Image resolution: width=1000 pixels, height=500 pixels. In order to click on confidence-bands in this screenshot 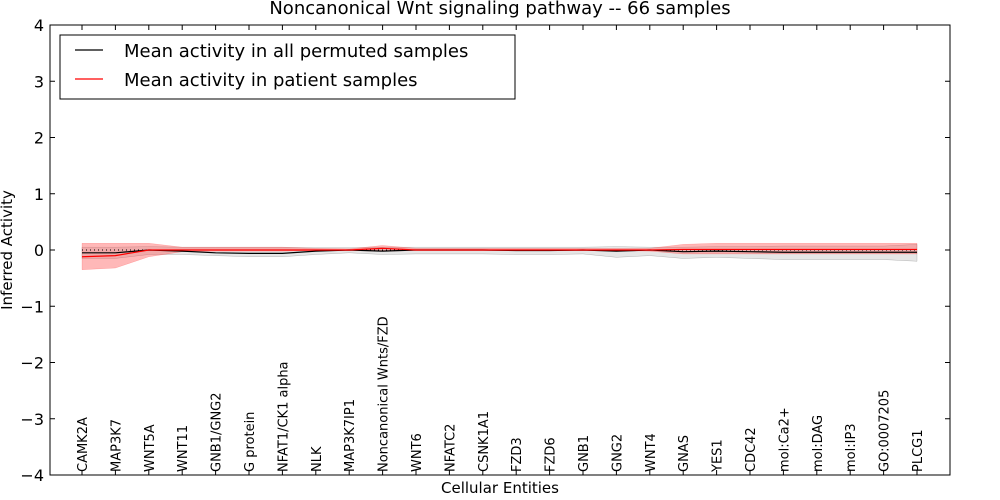, I will do `click(499, 256)`.